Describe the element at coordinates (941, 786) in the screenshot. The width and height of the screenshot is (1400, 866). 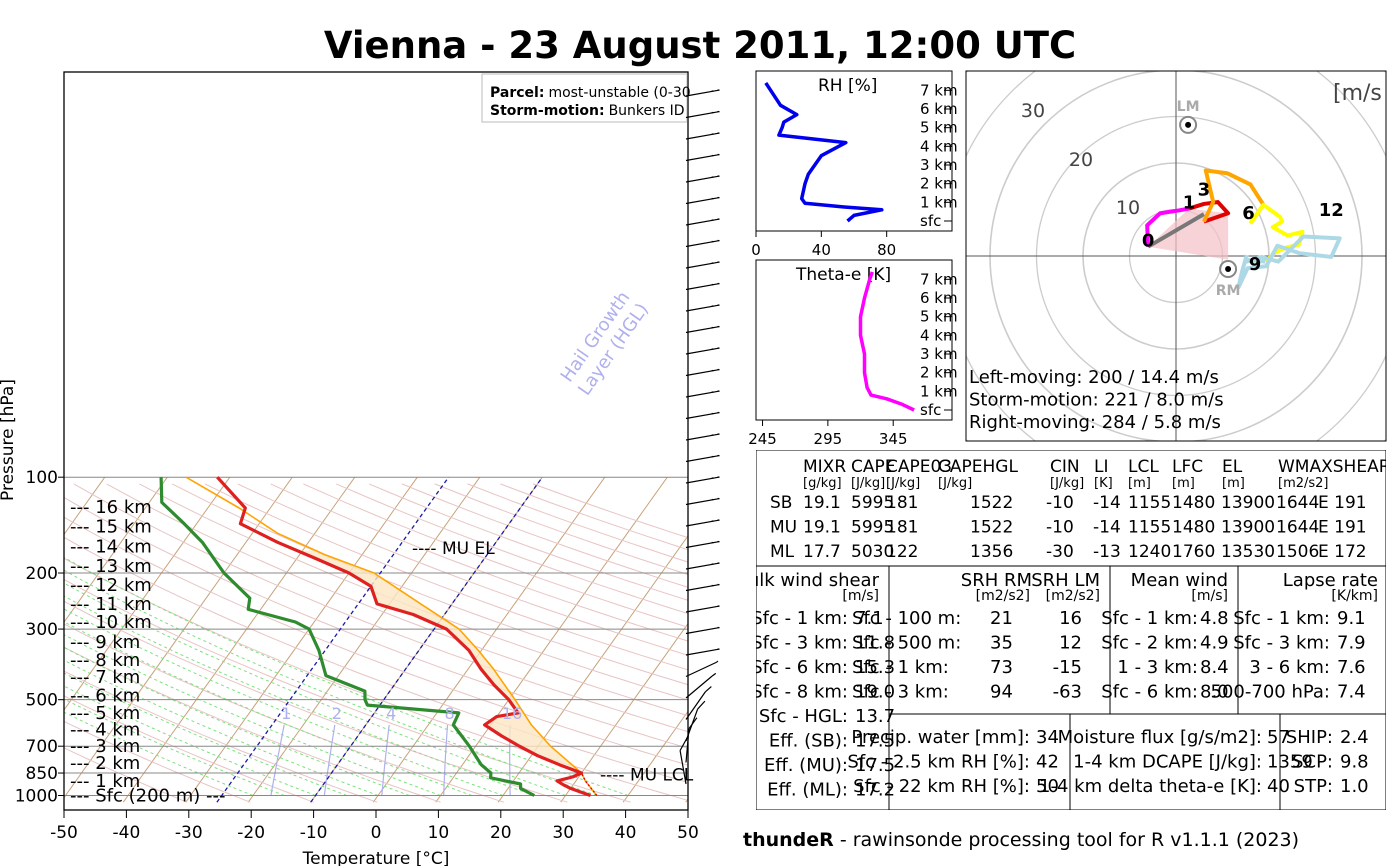
I see `moisture-row-label: Sfc - 22 km RH [%]:` at that location.